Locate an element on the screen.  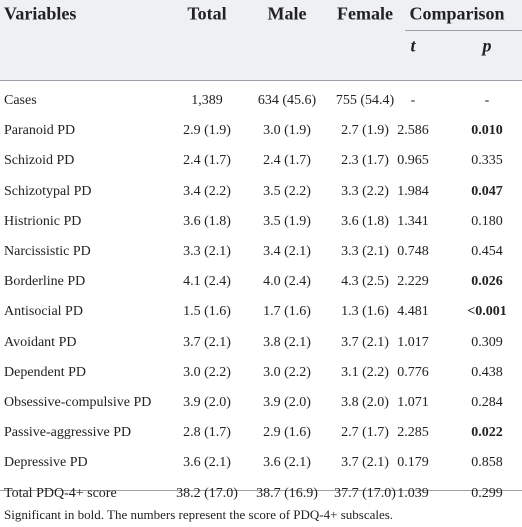
table-cell: 0.026 is located at coordinates (487, 282).